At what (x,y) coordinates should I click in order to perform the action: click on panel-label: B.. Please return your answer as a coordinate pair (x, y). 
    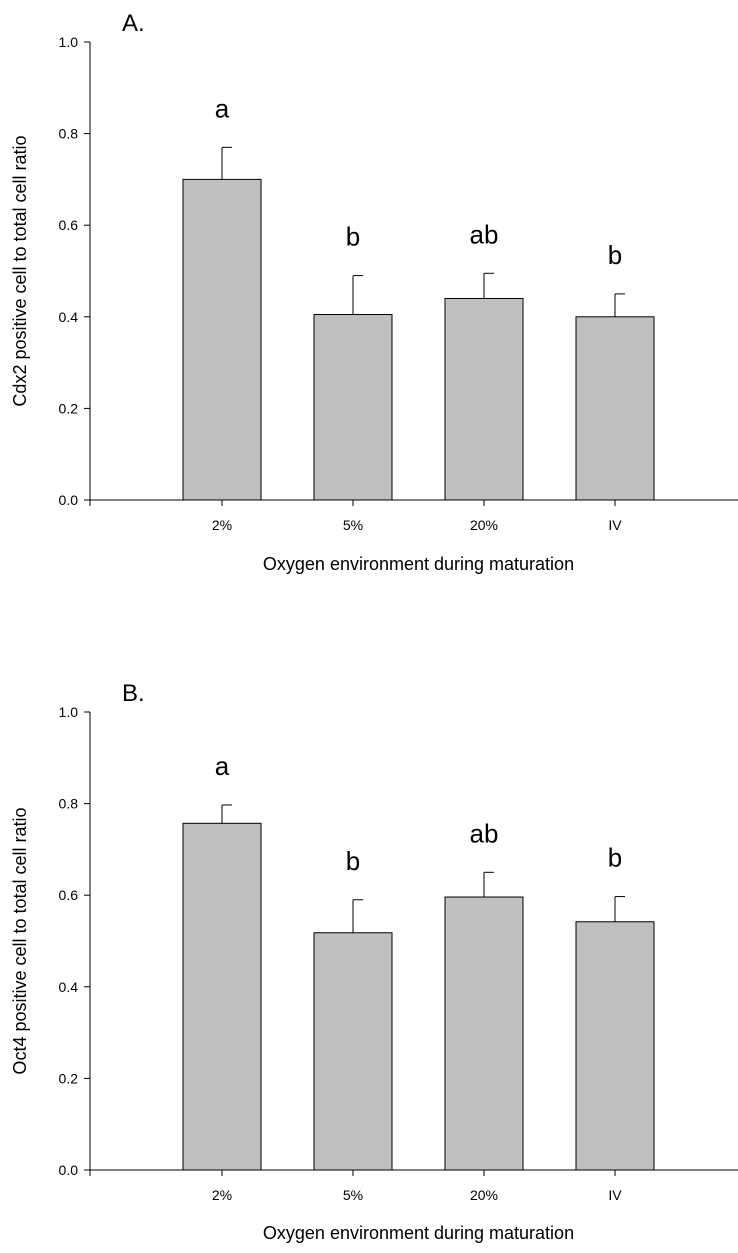
    Looking at the image, I should click on (133, 693).